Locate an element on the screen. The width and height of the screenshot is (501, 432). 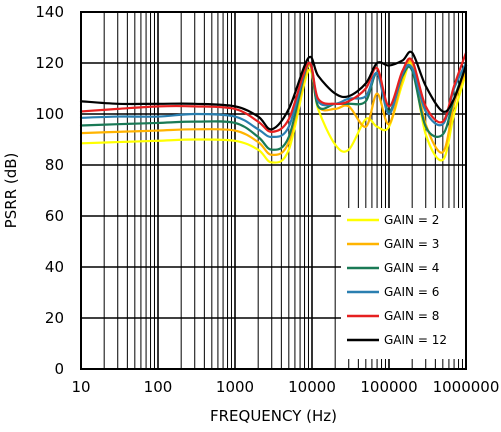
x-tick-label: 10000 is located at coordinates (312, 387).